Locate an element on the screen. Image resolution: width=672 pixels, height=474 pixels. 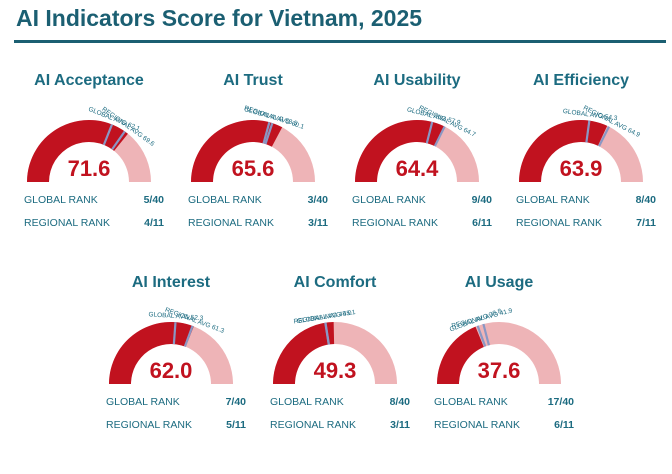
rank-value: 9/40 is located at coordinates (481, 200).